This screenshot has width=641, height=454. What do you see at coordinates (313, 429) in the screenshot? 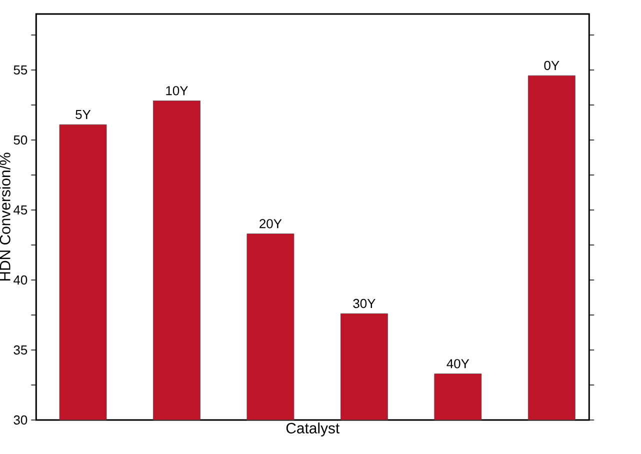
I see `x-axis-title: Catalyst` at bounding box center [313, 429].